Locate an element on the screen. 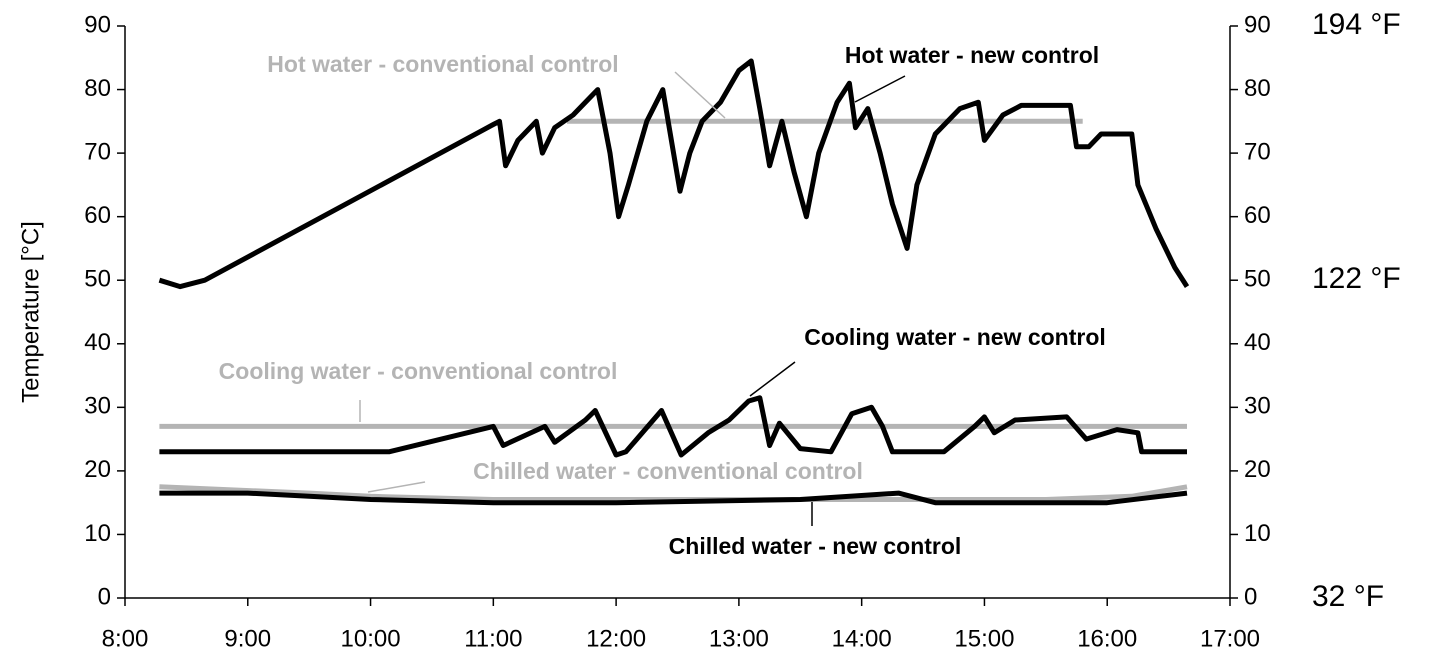 The image size is (1435, 661). fahrenheit-label: 32 °F is located at coordinates (1348, 596).